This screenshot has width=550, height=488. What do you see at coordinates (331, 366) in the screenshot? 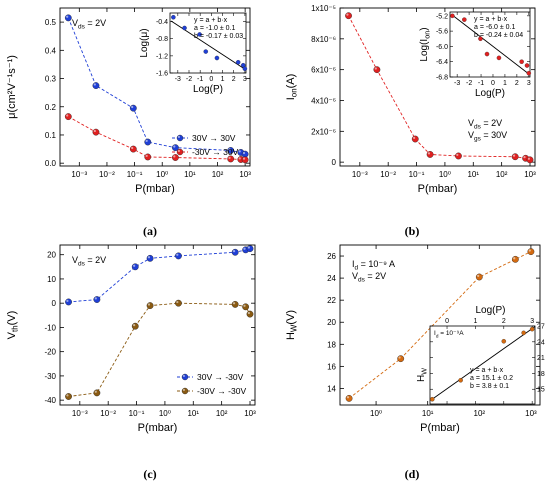
I see `y-tick-label: 16` at bounding box center [331, 366].